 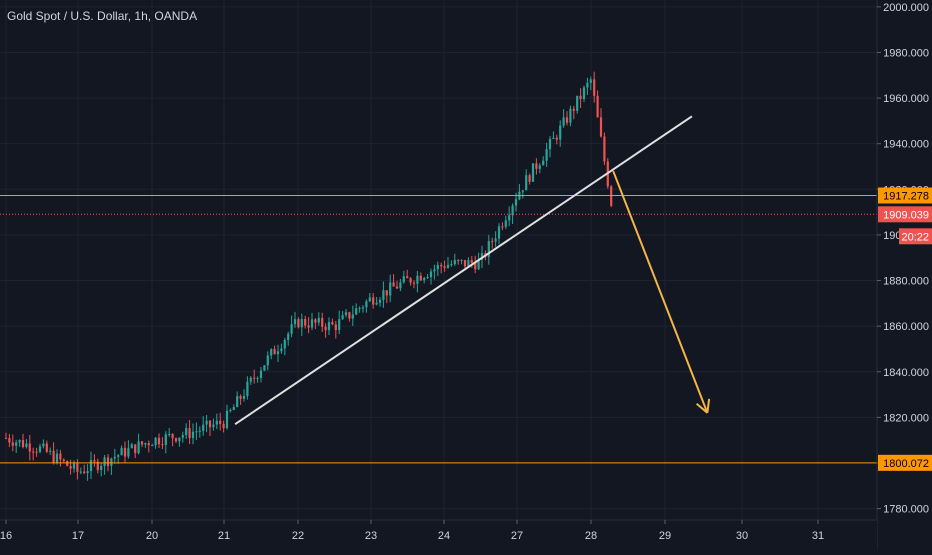 I want to click on time-axis-bg, so click(x=438, y=535).